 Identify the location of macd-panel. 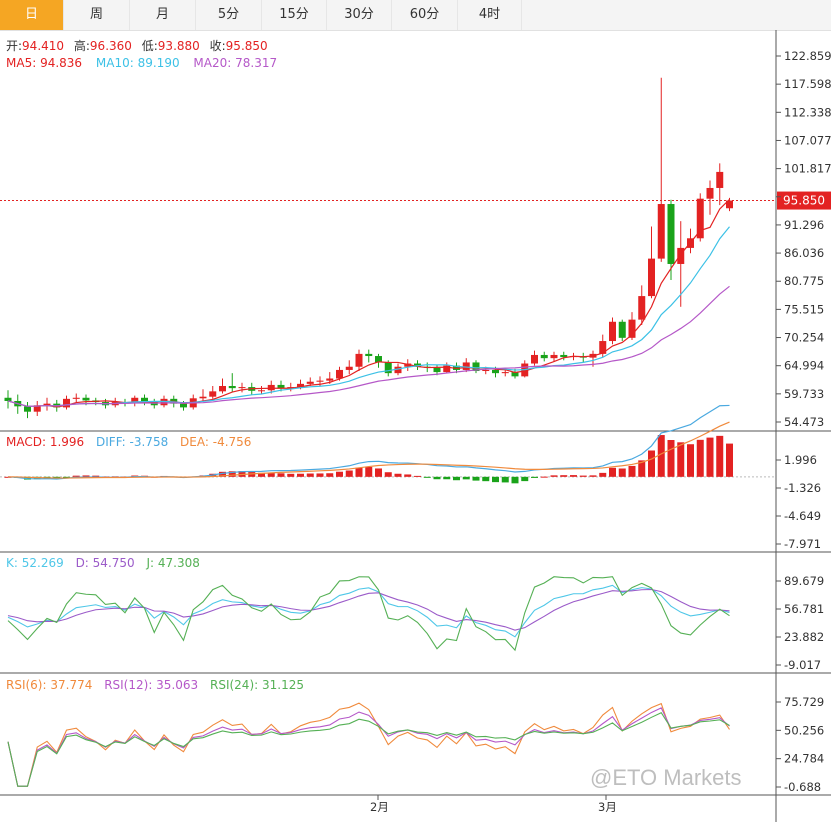
(388, 444).